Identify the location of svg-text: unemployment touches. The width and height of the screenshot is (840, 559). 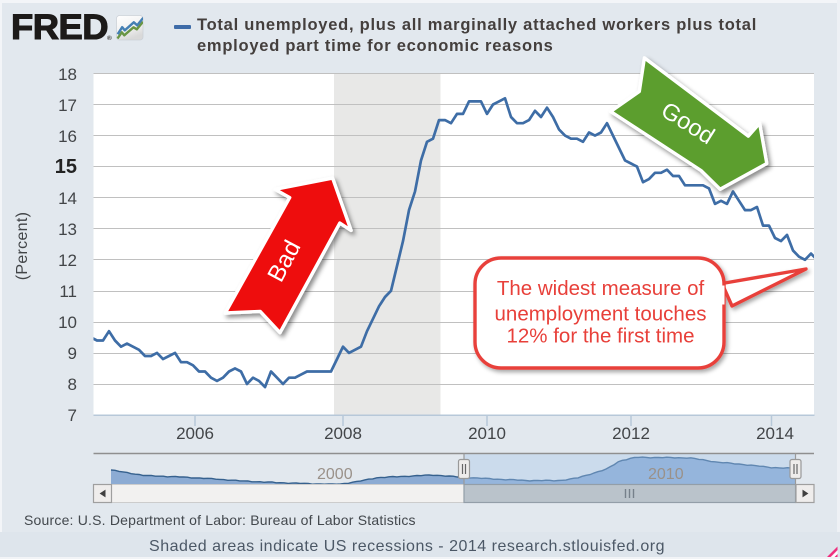
(601, 314).